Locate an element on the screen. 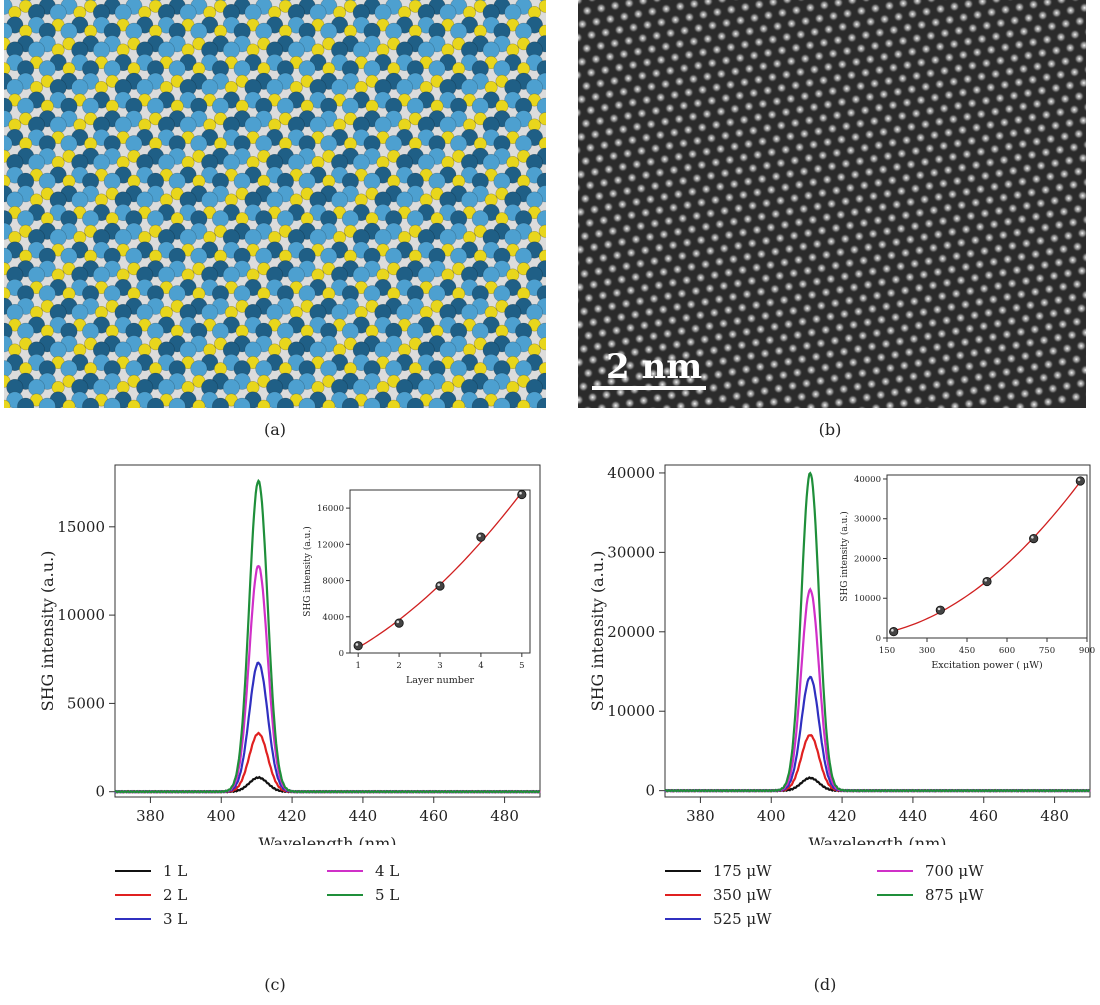 The image size is (1100, 1005). inset-y-tick-label: 20000 is located at coordinates (867, 559).